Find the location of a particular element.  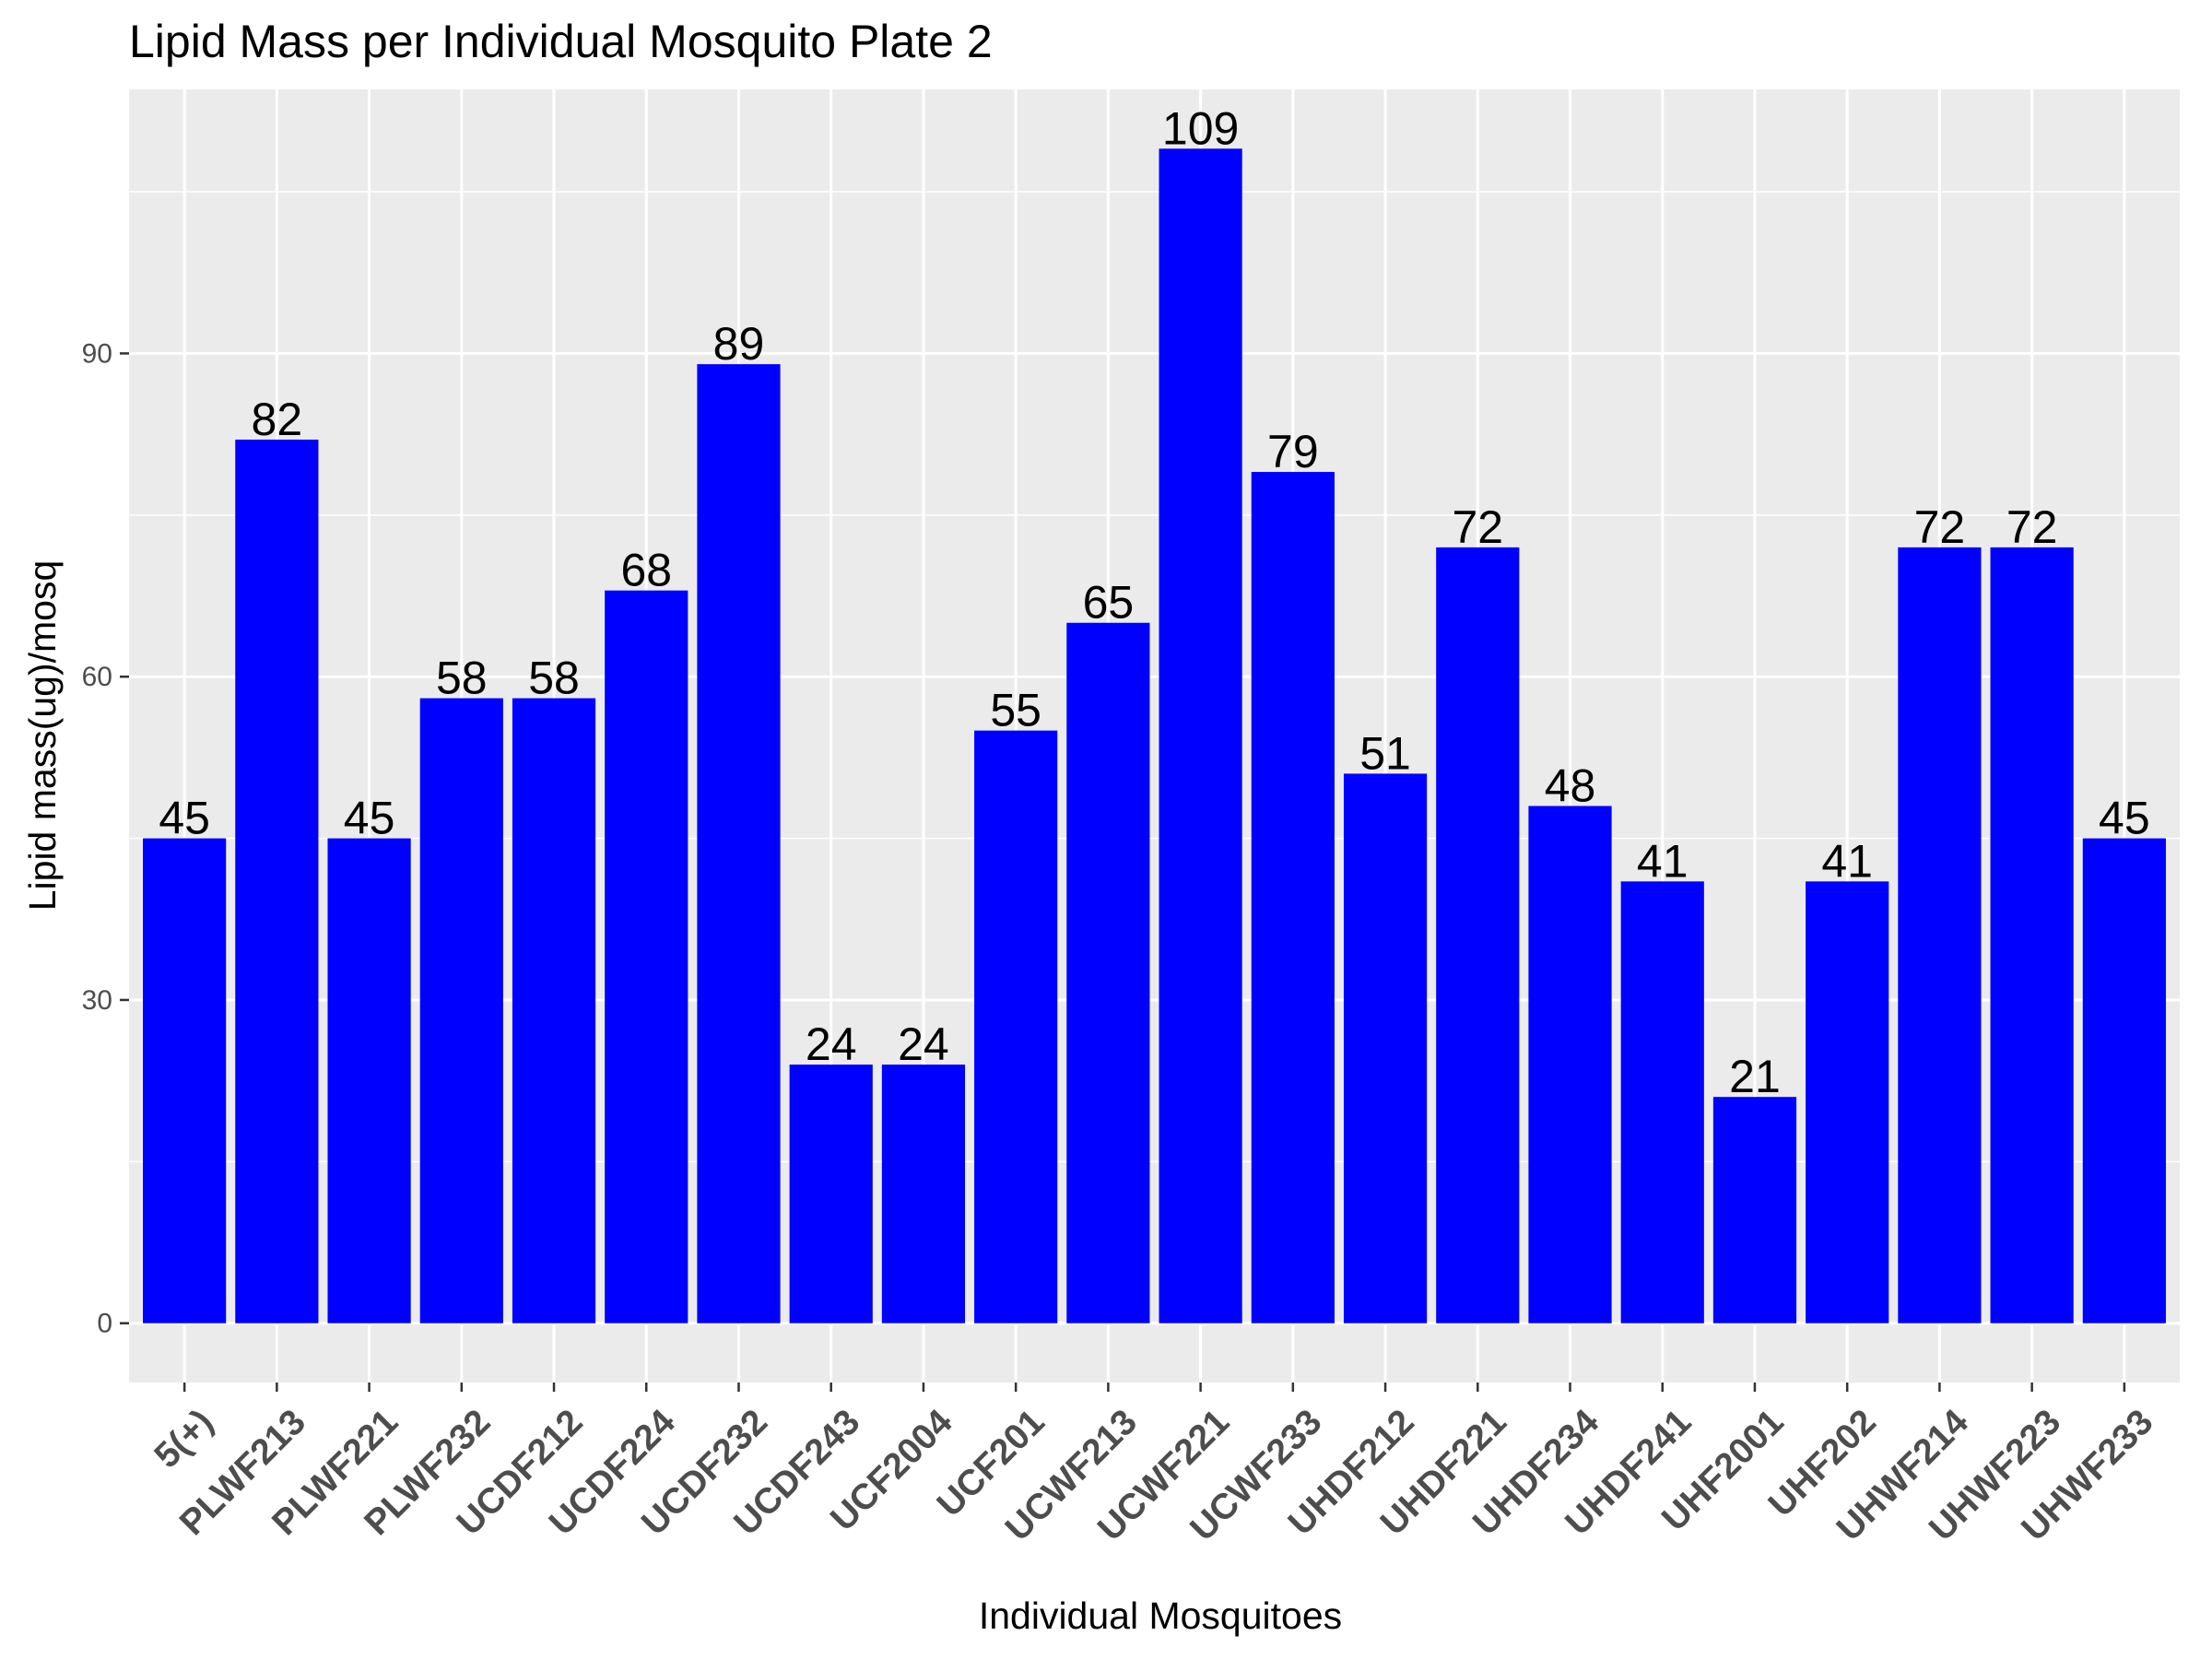

y-tick-label: 60 is located at coordinates (97, 677).